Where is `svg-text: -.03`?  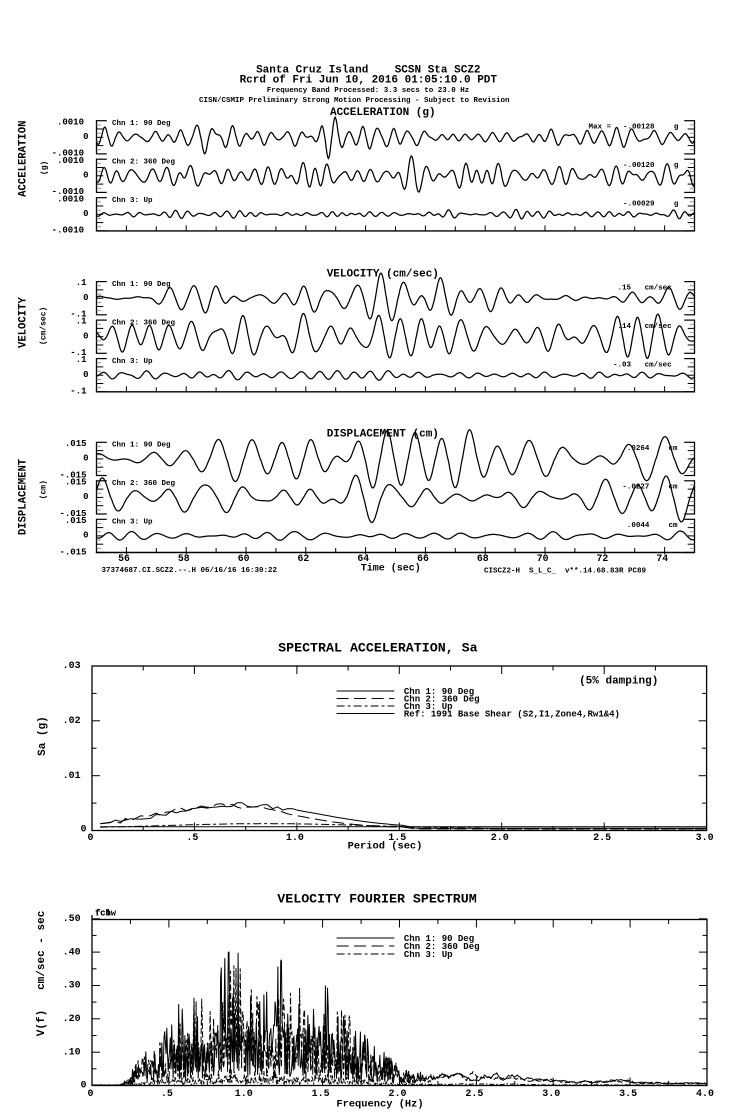 svg-text: -.03 is located at coordinates (622, 365).